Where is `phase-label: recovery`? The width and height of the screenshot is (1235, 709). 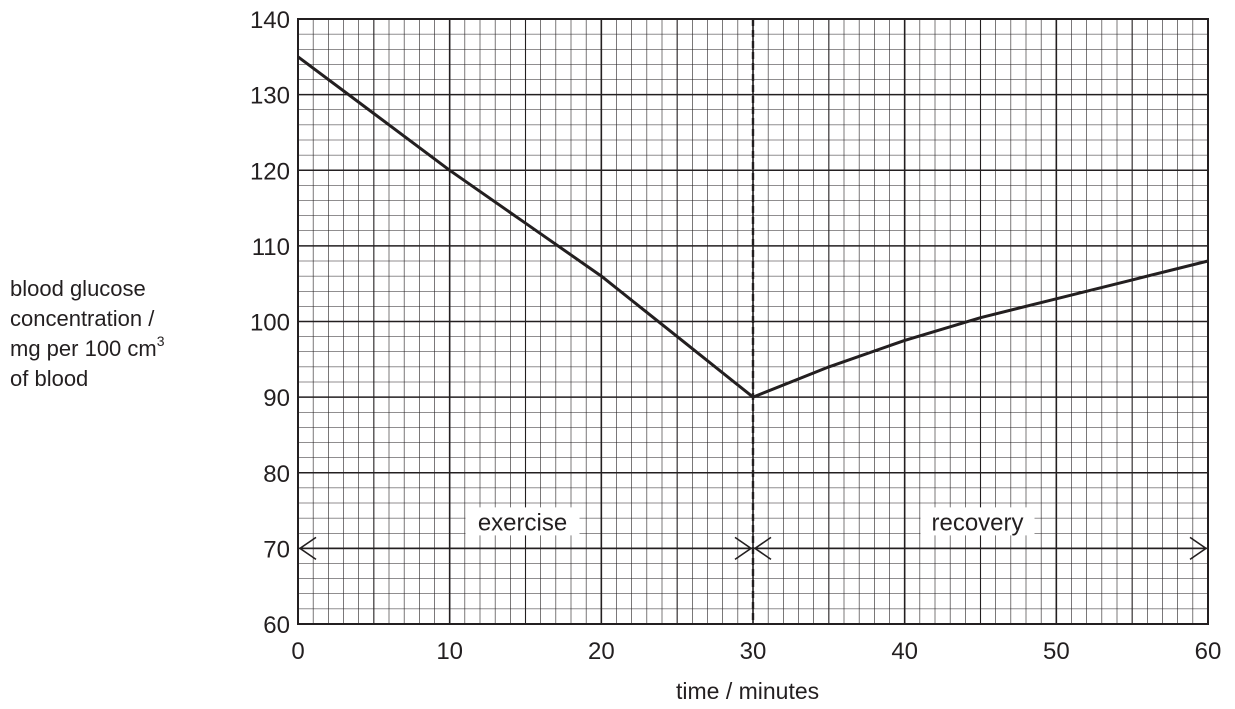
phase-label: recovery is located at coordinates (977, 522).